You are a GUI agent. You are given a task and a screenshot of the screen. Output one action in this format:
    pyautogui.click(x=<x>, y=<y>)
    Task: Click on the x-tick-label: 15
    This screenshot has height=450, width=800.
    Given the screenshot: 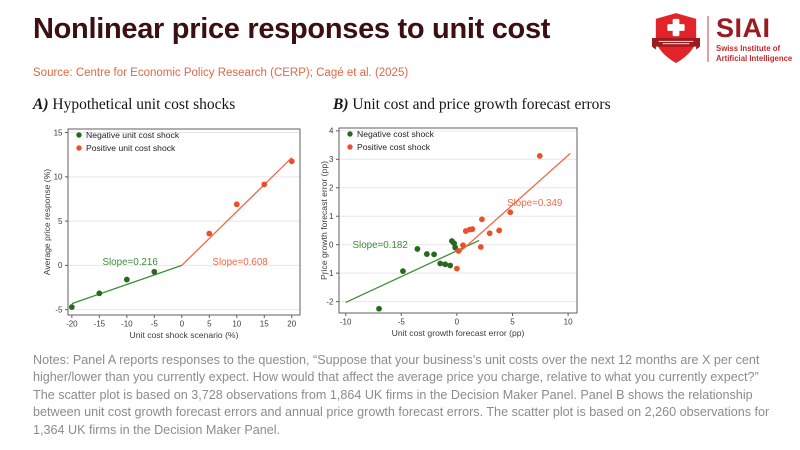 What is the action you would take?
    pyautogui.click(x=264, y=324)
    